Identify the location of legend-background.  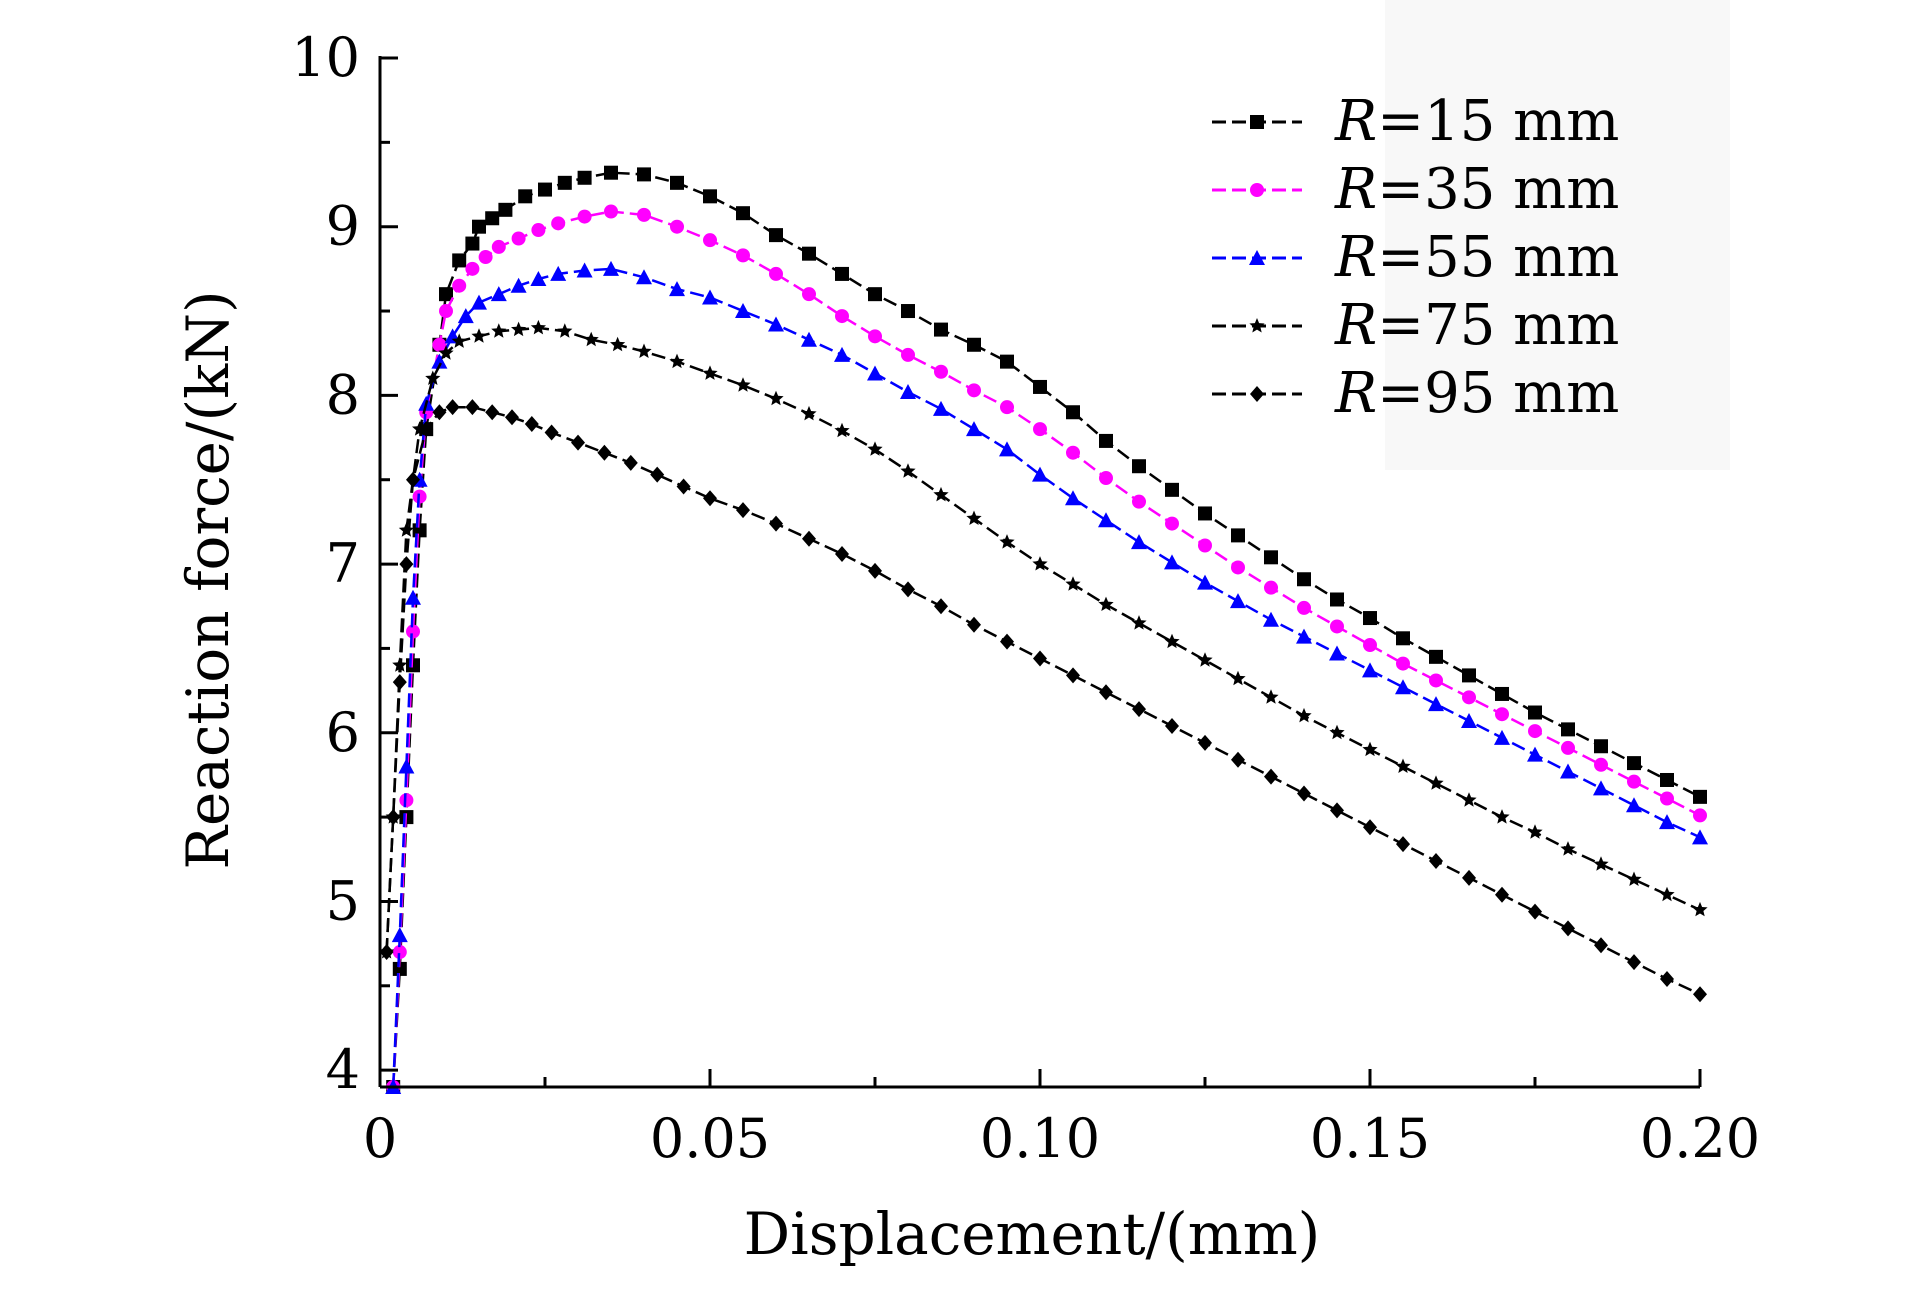
(1557, 235).